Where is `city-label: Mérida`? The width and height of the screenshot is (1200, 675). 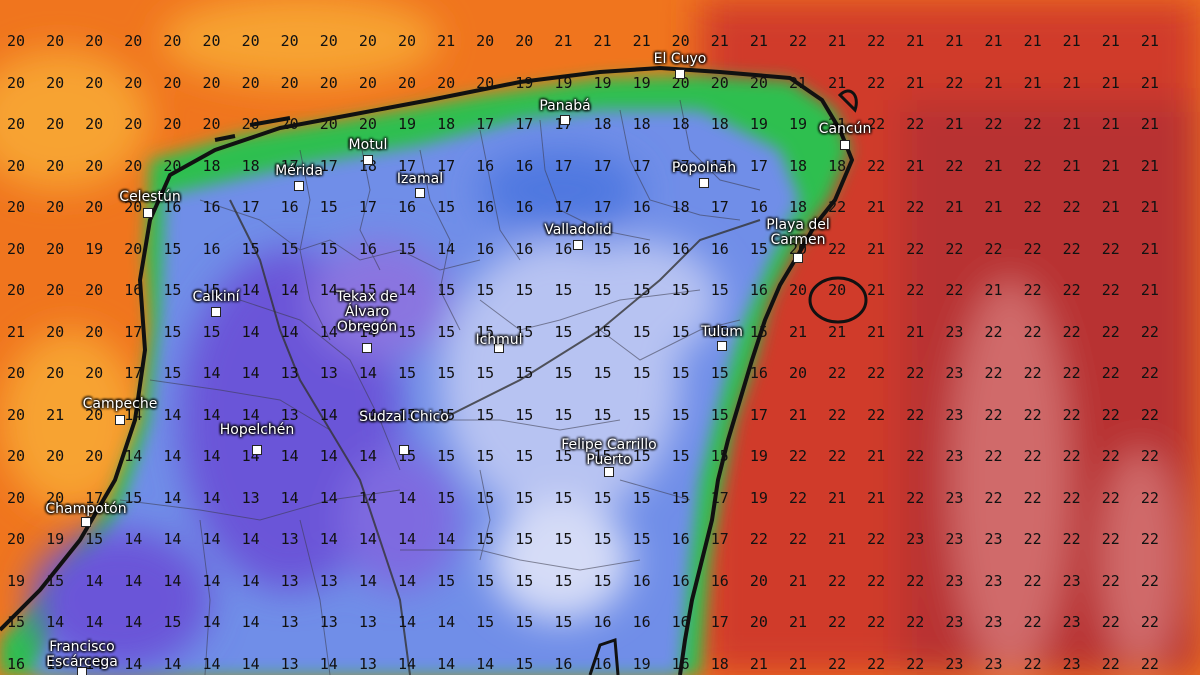
city-label: Mérida is located at coordinates (299, 171).